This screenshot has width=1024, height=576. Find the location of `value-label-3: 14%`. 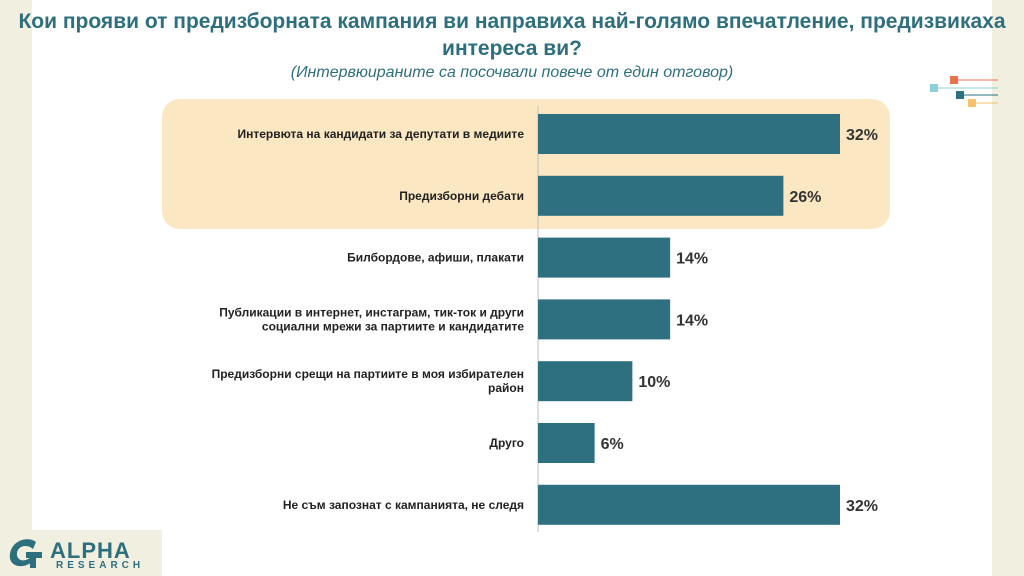

value-label-3: 14% is located at coordinates (692, 320).